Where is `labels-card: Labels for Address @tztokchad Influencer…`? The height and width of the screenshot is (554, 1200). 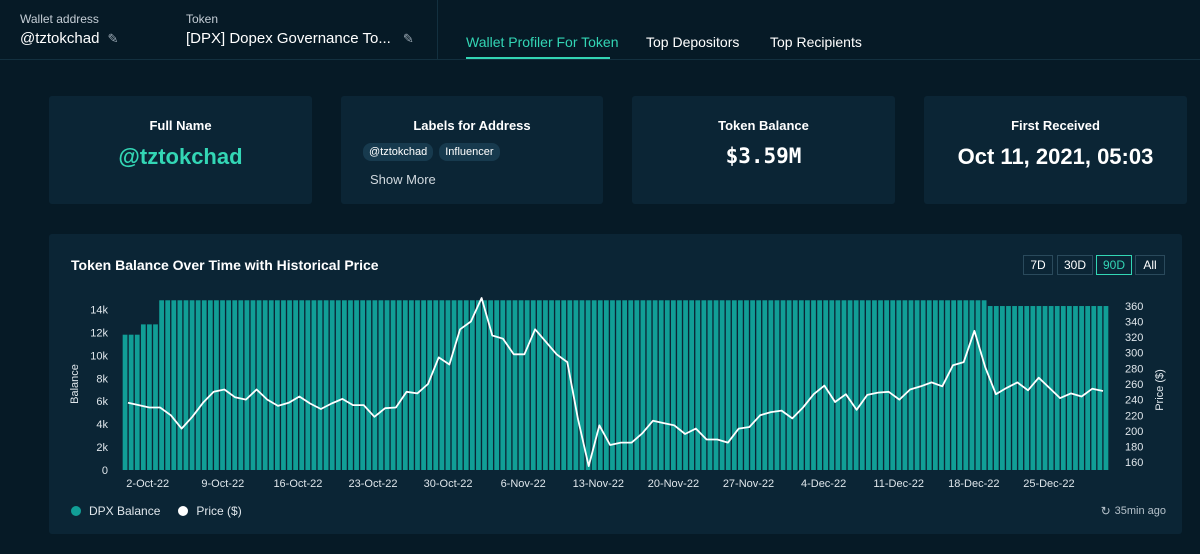
labels-card: Labels for Address @tztokchad Influencer… is located at coordinates (472, 150).